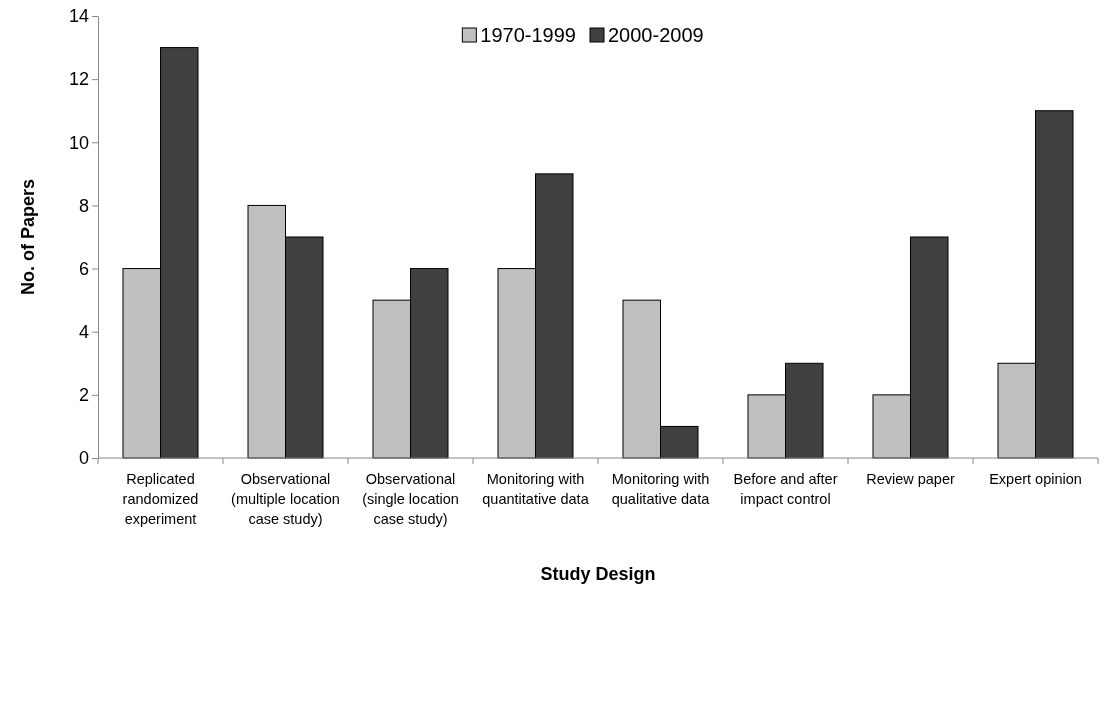 Image resolution: width=1107 pixels, height=719 pixels. What do you see at coordinates (83, 331) in the screenshot?
I see `y-tick-label: 4` at bounding box center [83, 331].